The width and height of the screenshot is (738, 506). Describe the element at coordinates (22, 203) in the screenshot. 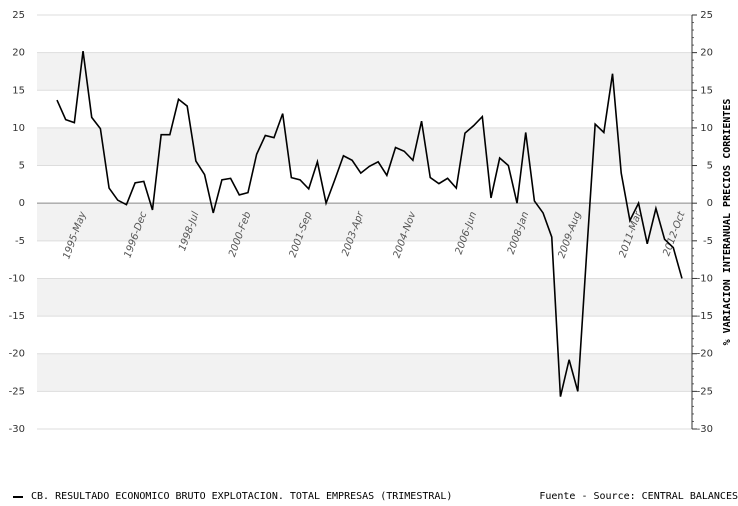

I see `y-tick-label: 0` at that location.